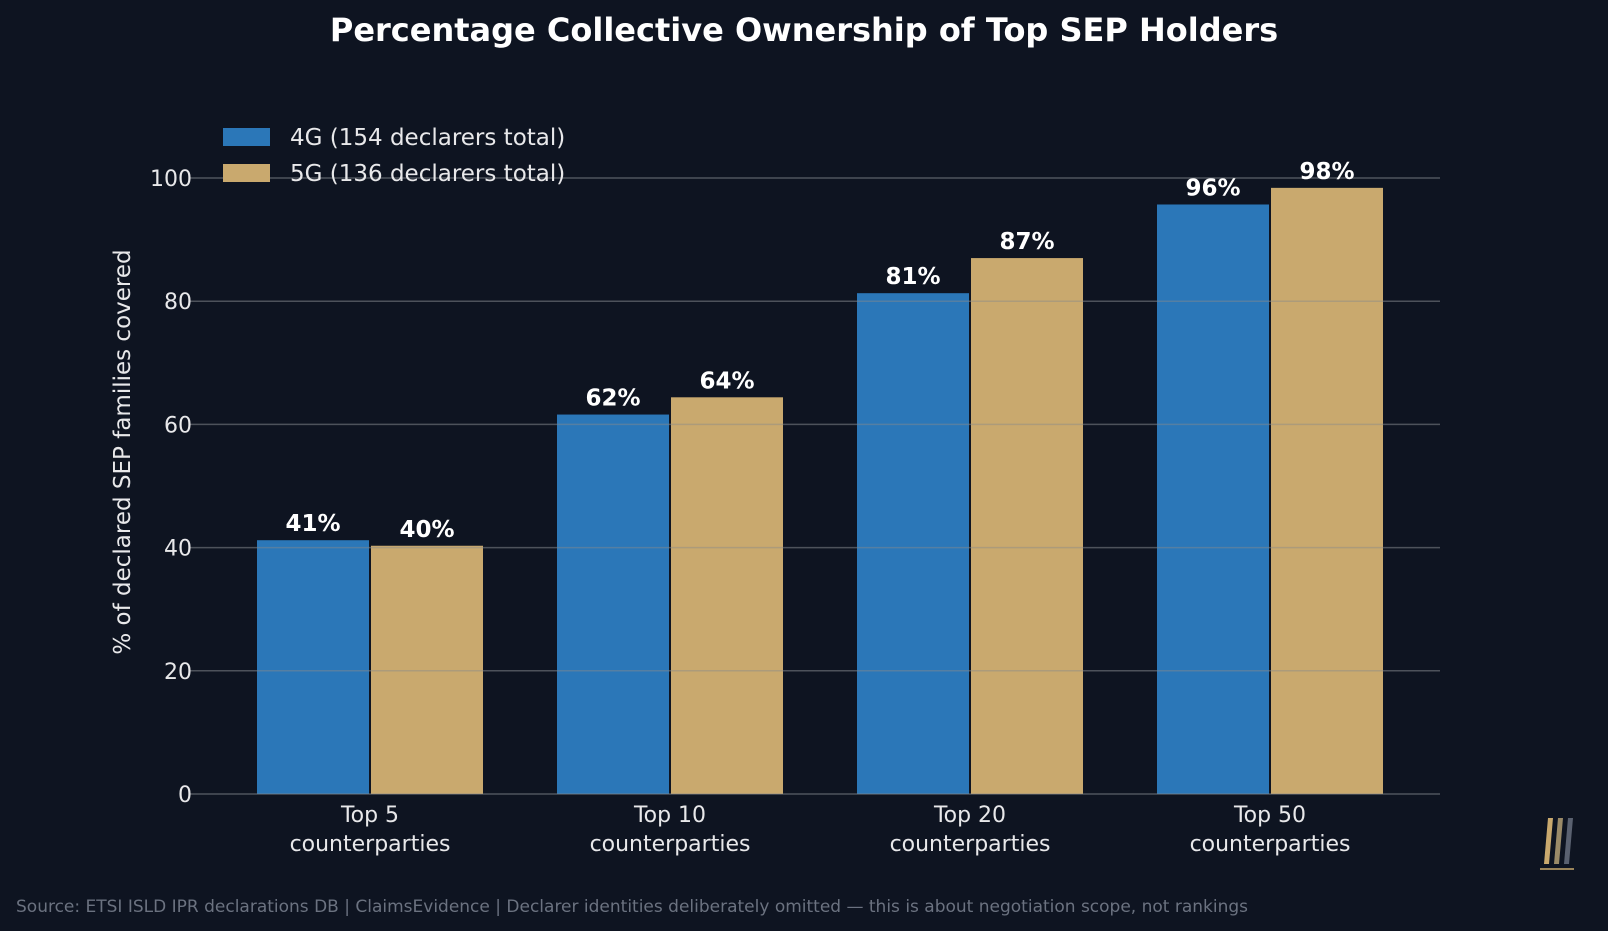 The image size is (1608, 931). Describe the element at coordinates (178, 302) in the screenshot. I see `y-tick-label: 80` at that location.